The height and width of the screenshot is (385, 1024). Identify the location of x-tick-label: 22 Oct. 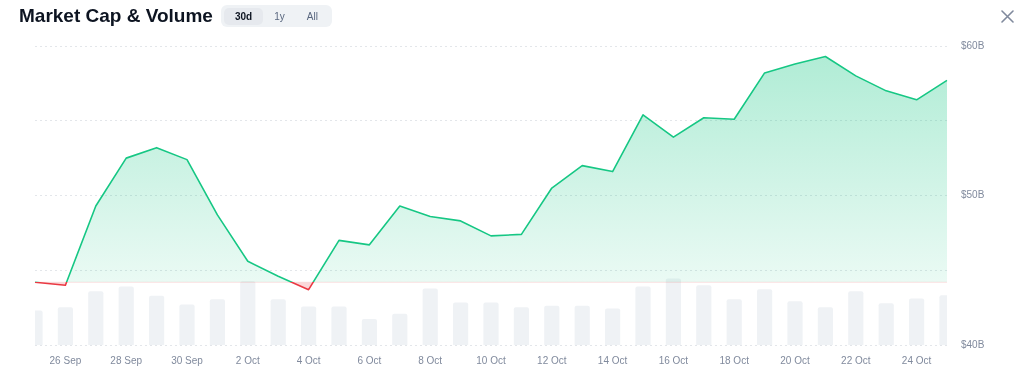
(856, 360).